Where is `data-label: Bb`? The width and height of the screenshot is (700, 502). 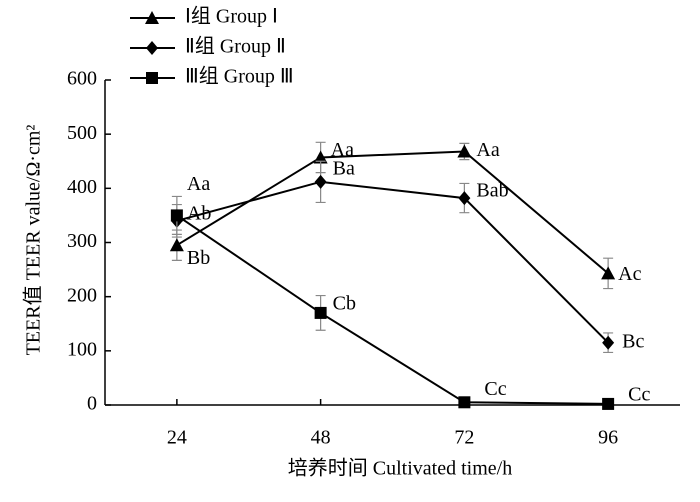
data-label: Bb is located at coordinates (198, 258).